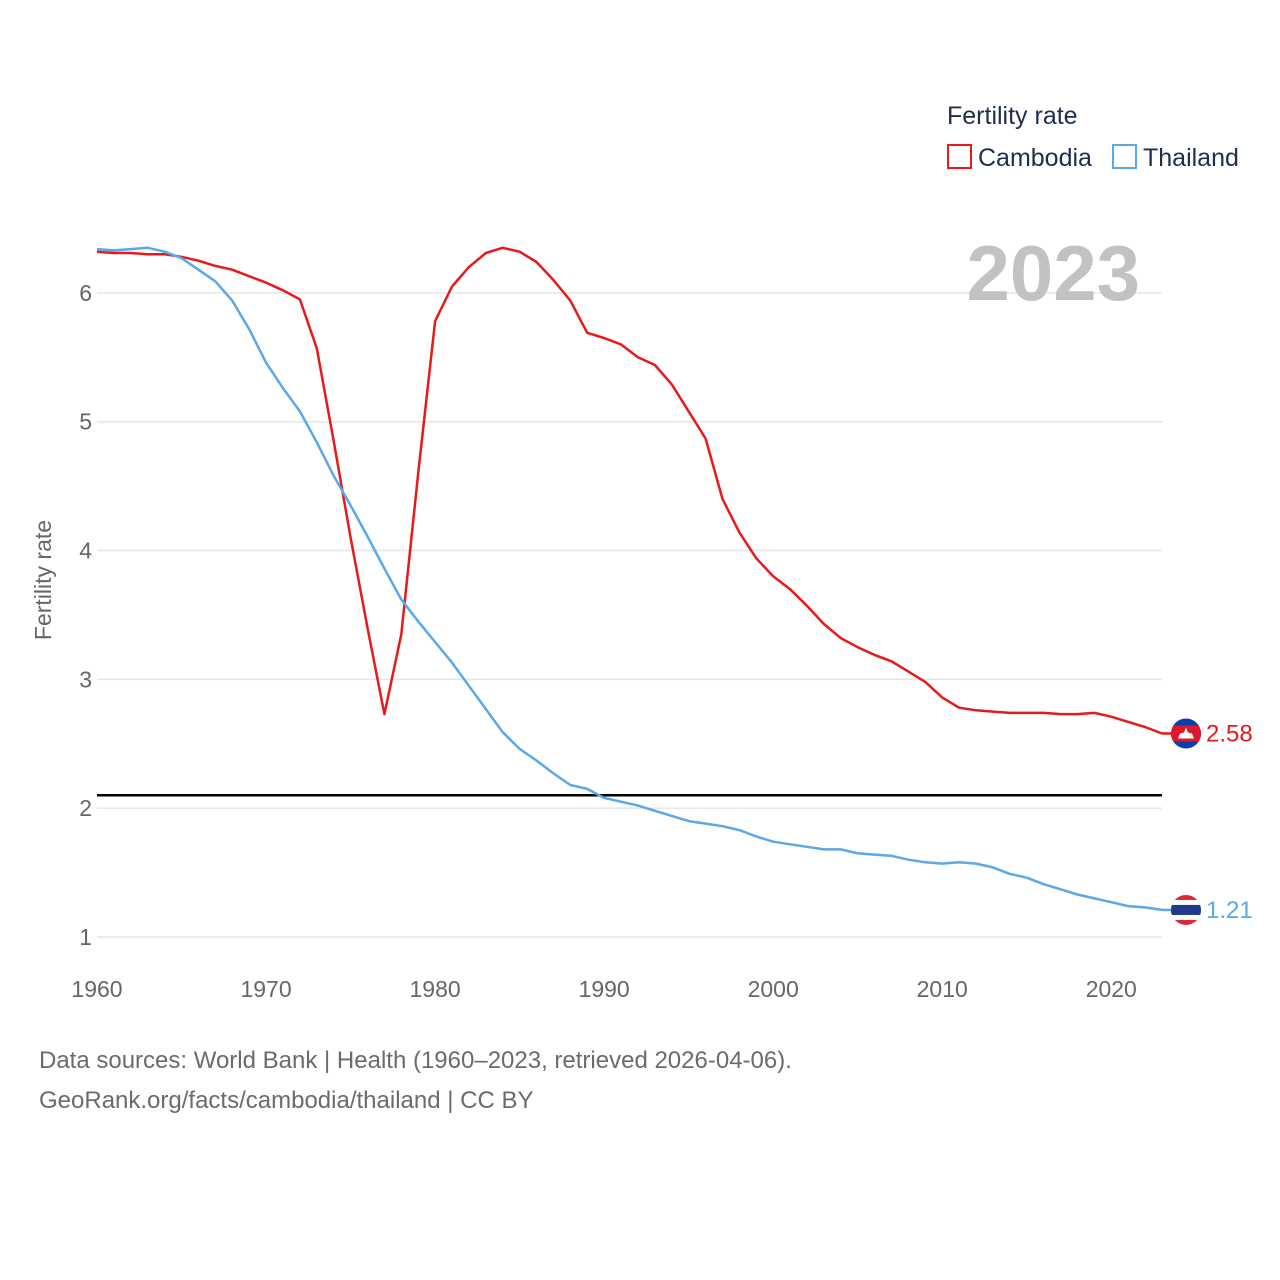  What do you see at coordinates (1191, 158) in the screenshot?
I see `legend-label-thailand: Thailand` at bounding box center [1191, 158].